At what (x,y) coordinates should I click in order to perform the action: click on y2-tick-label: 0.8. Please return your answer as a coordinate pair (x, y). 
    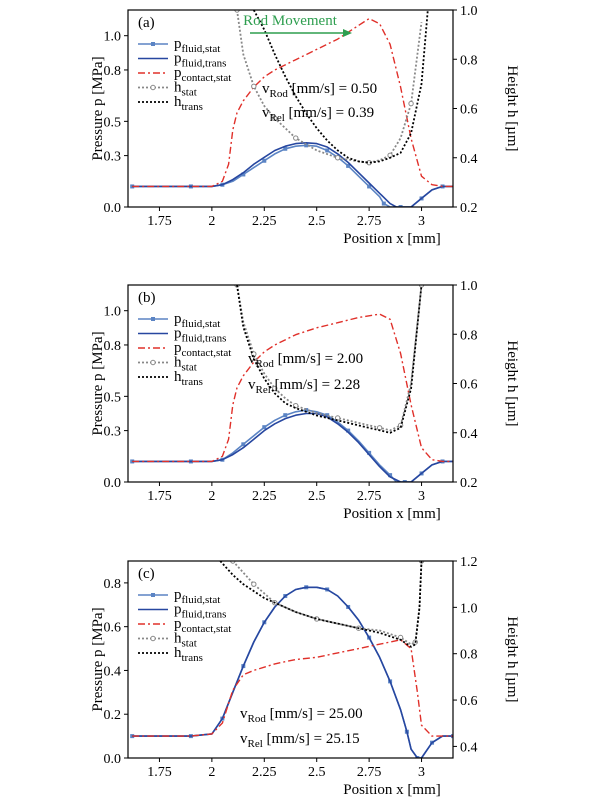
    Looking at the image, I should click on (469, 655).